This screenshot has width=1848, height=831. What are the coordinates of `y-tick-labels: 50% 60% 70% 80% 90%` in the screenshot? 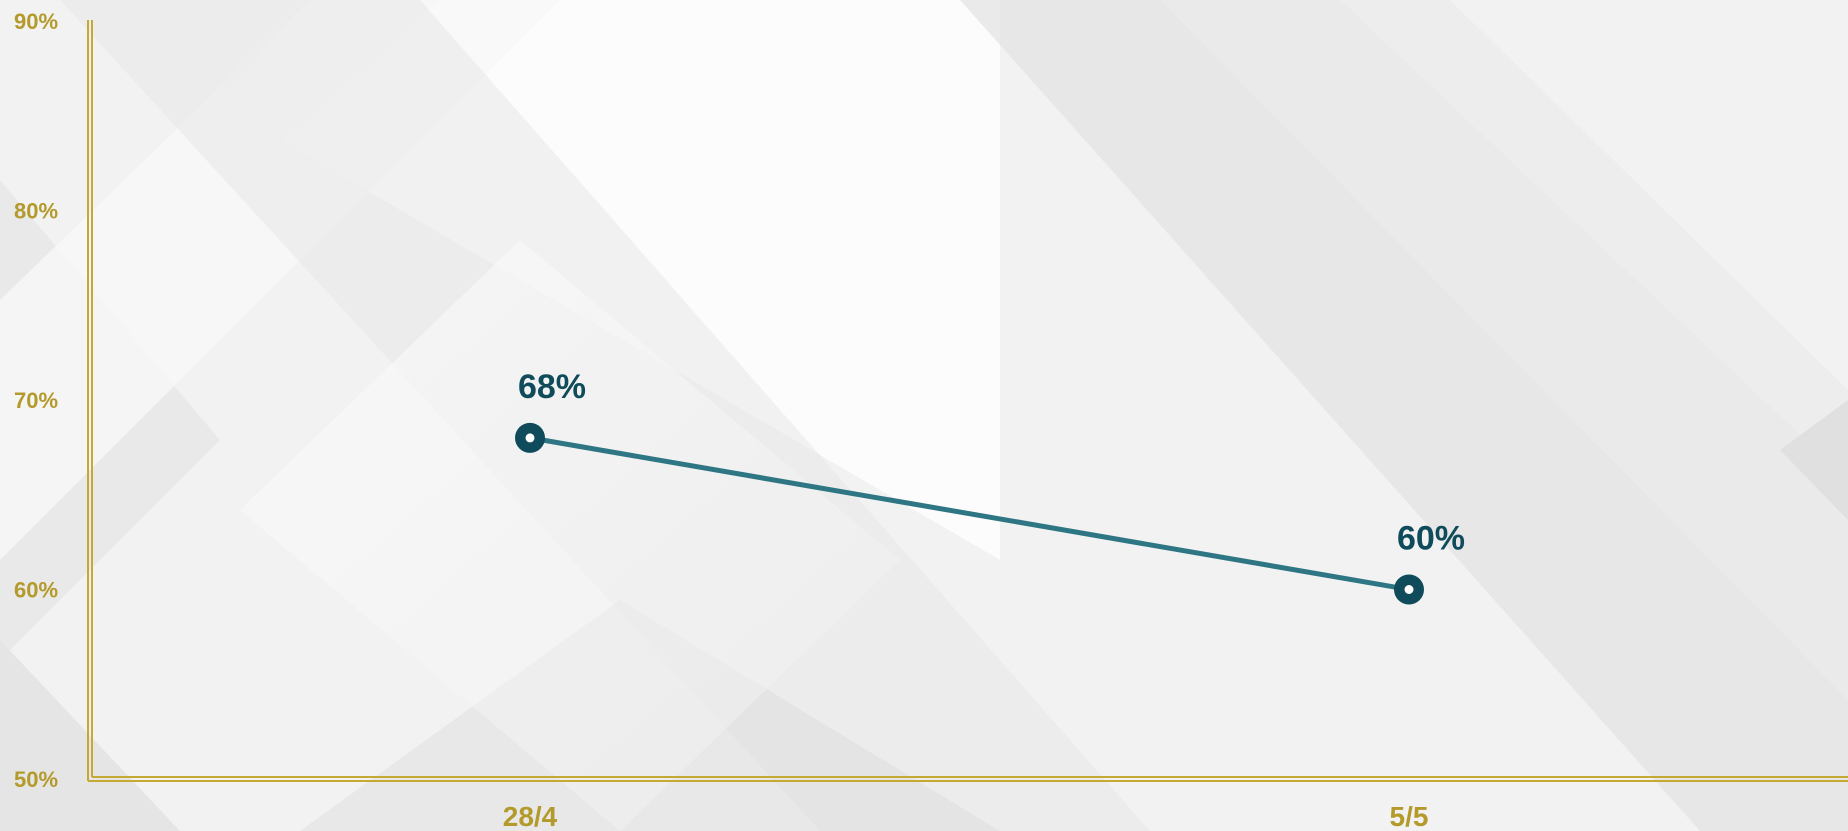 It's located at (36, 400).